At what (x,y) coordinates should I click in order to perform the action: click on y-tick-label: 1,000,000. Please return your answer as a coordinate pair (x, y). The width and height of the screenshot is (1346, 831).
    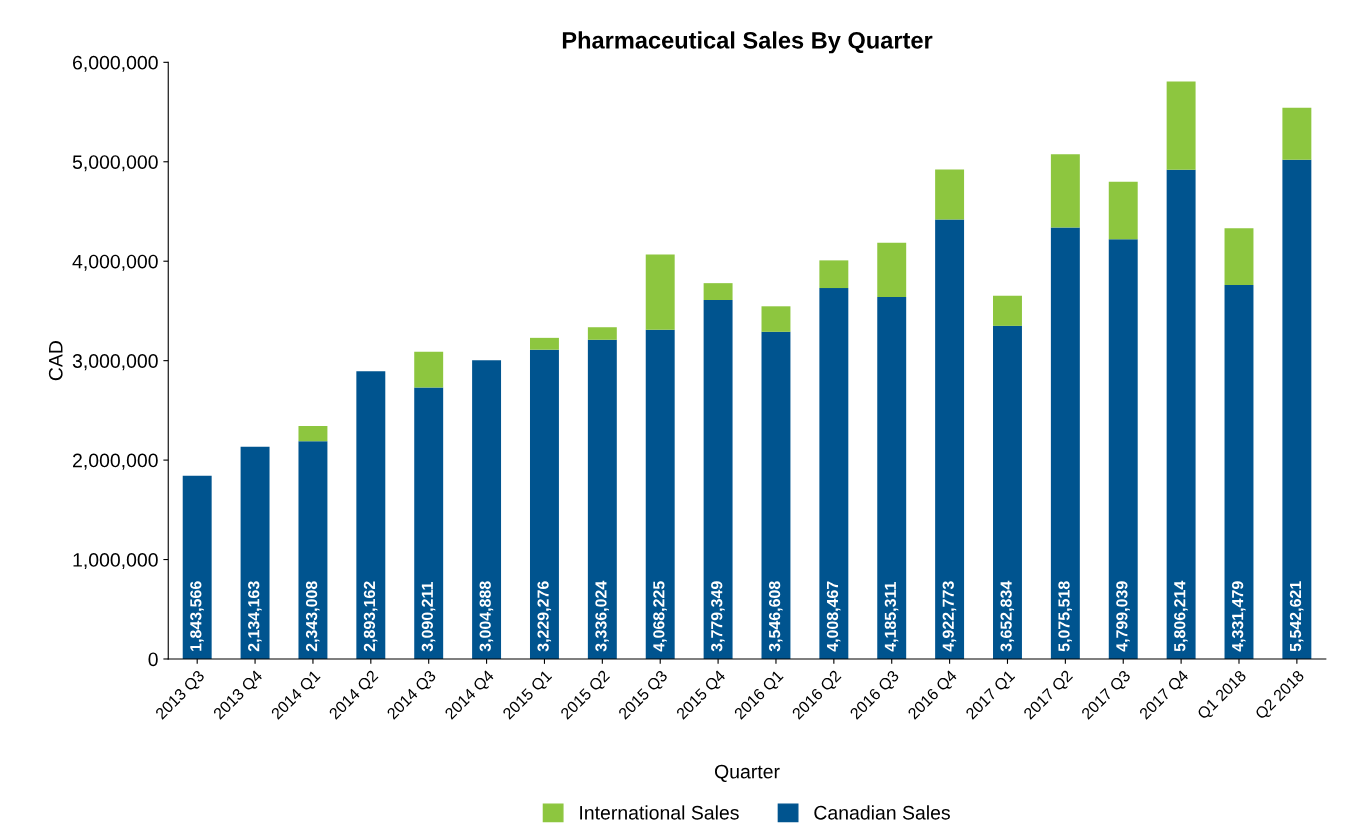
    Looking at the image, I should click on (115, 561).